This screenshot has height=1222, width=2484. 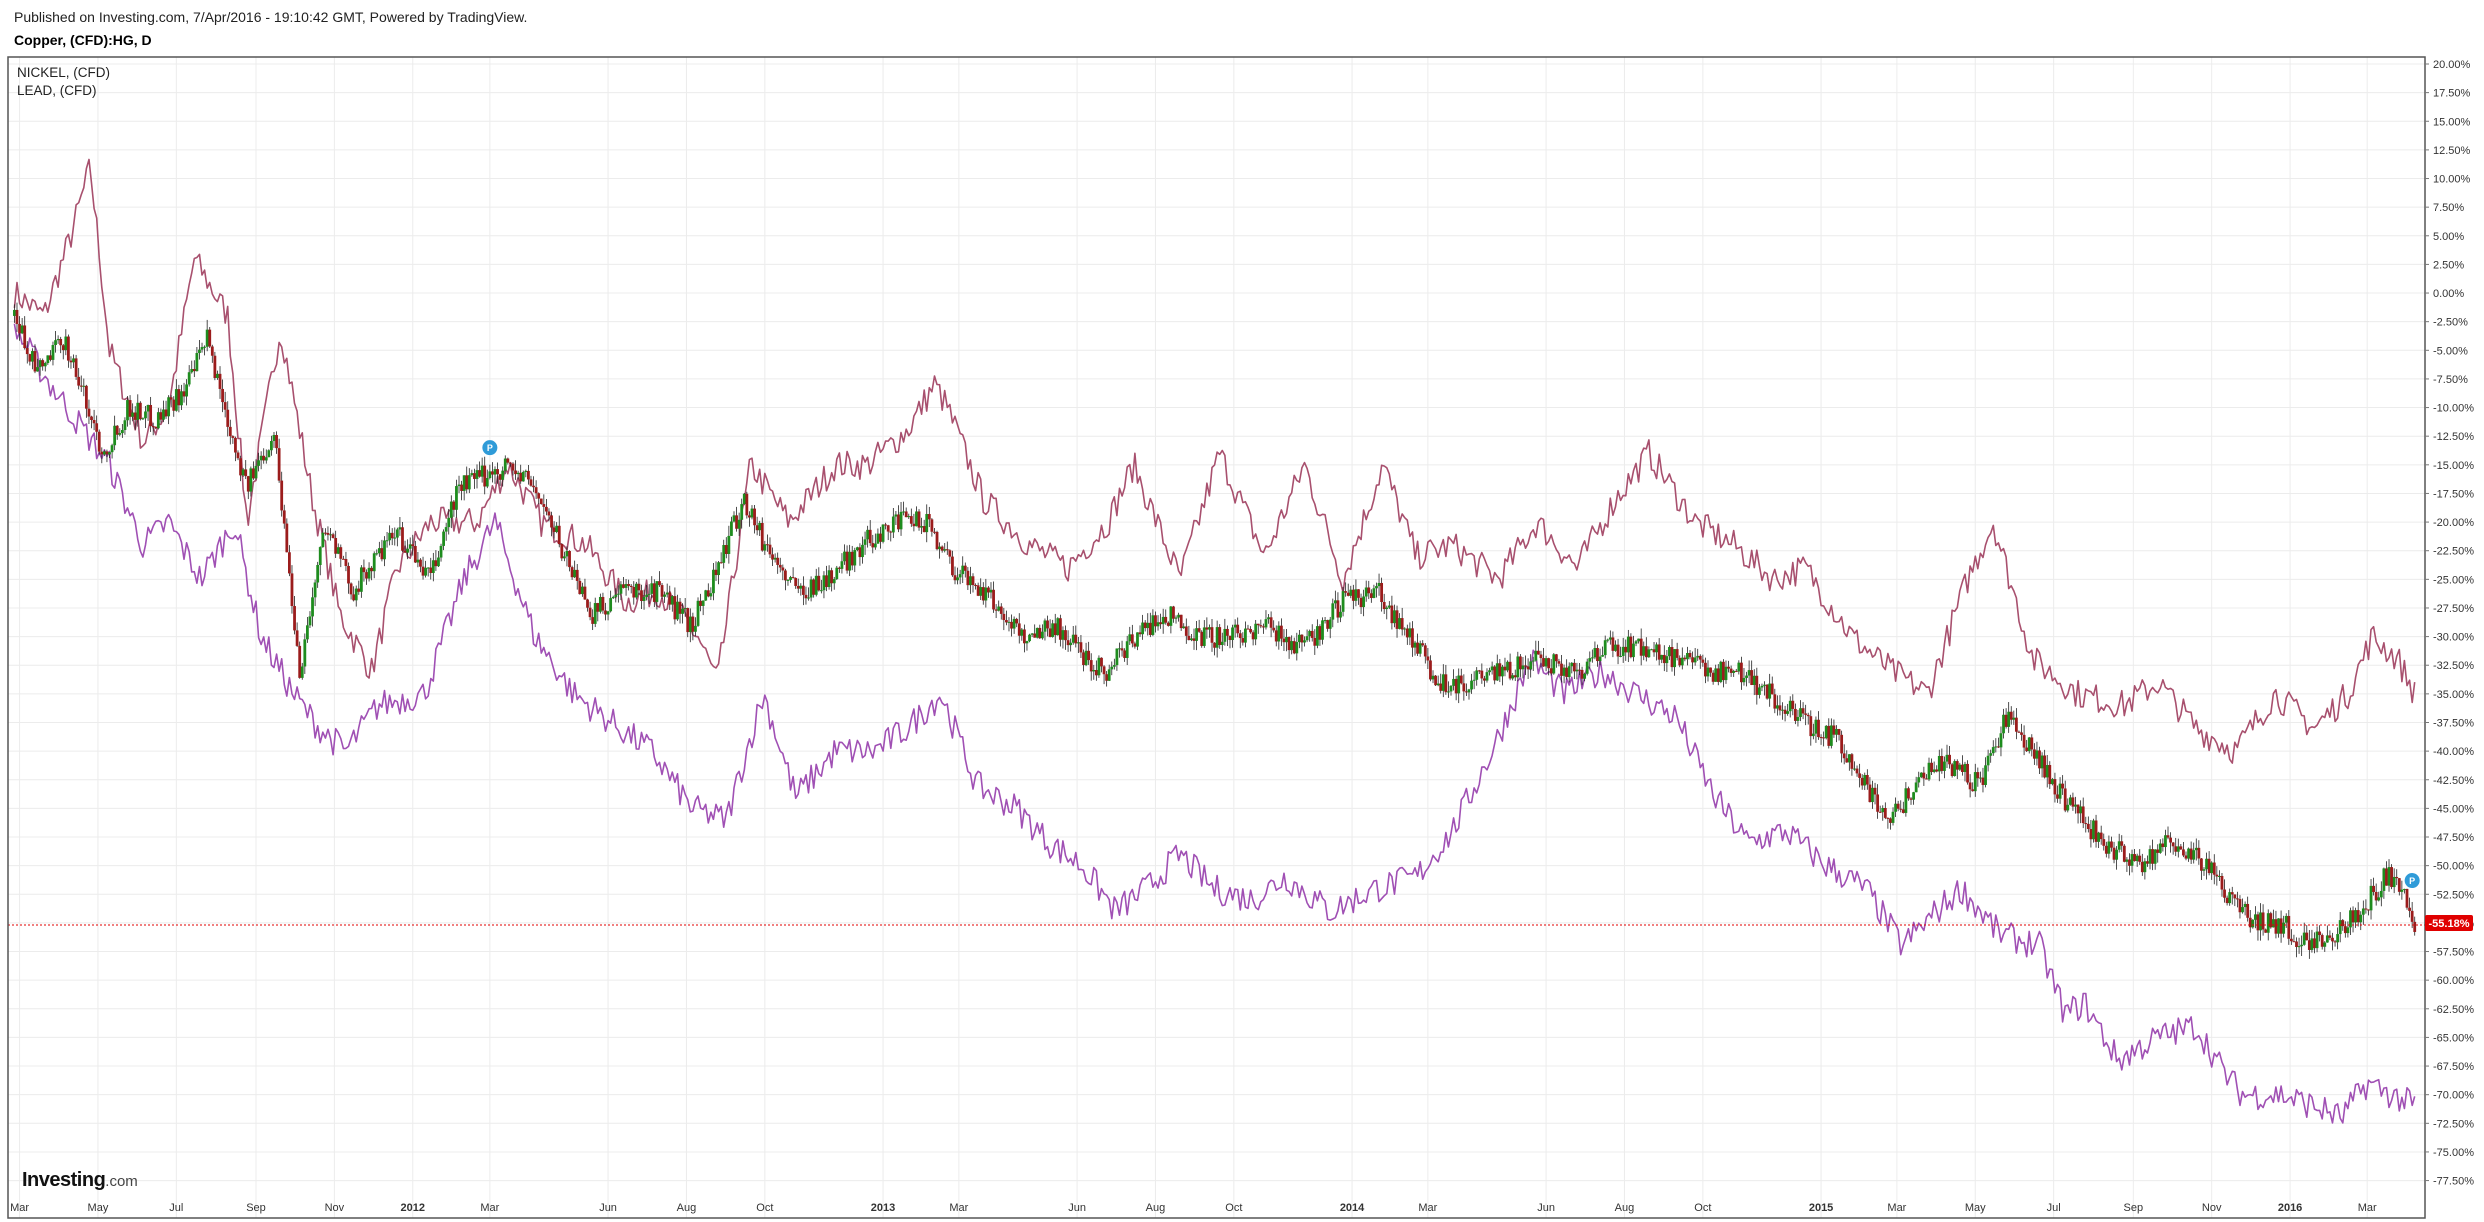 What do you see at coordinates (2054, 1208) in the screenshot?
I see `x-tick-label: Jul` at bounding box center [2054, 1208].